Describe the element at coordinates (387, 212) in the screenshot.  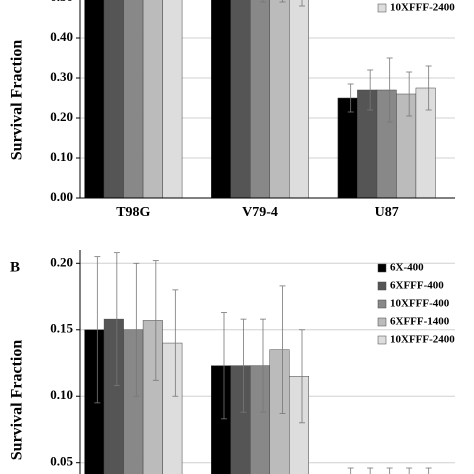
I see `x-tick-label: U87` at that location.